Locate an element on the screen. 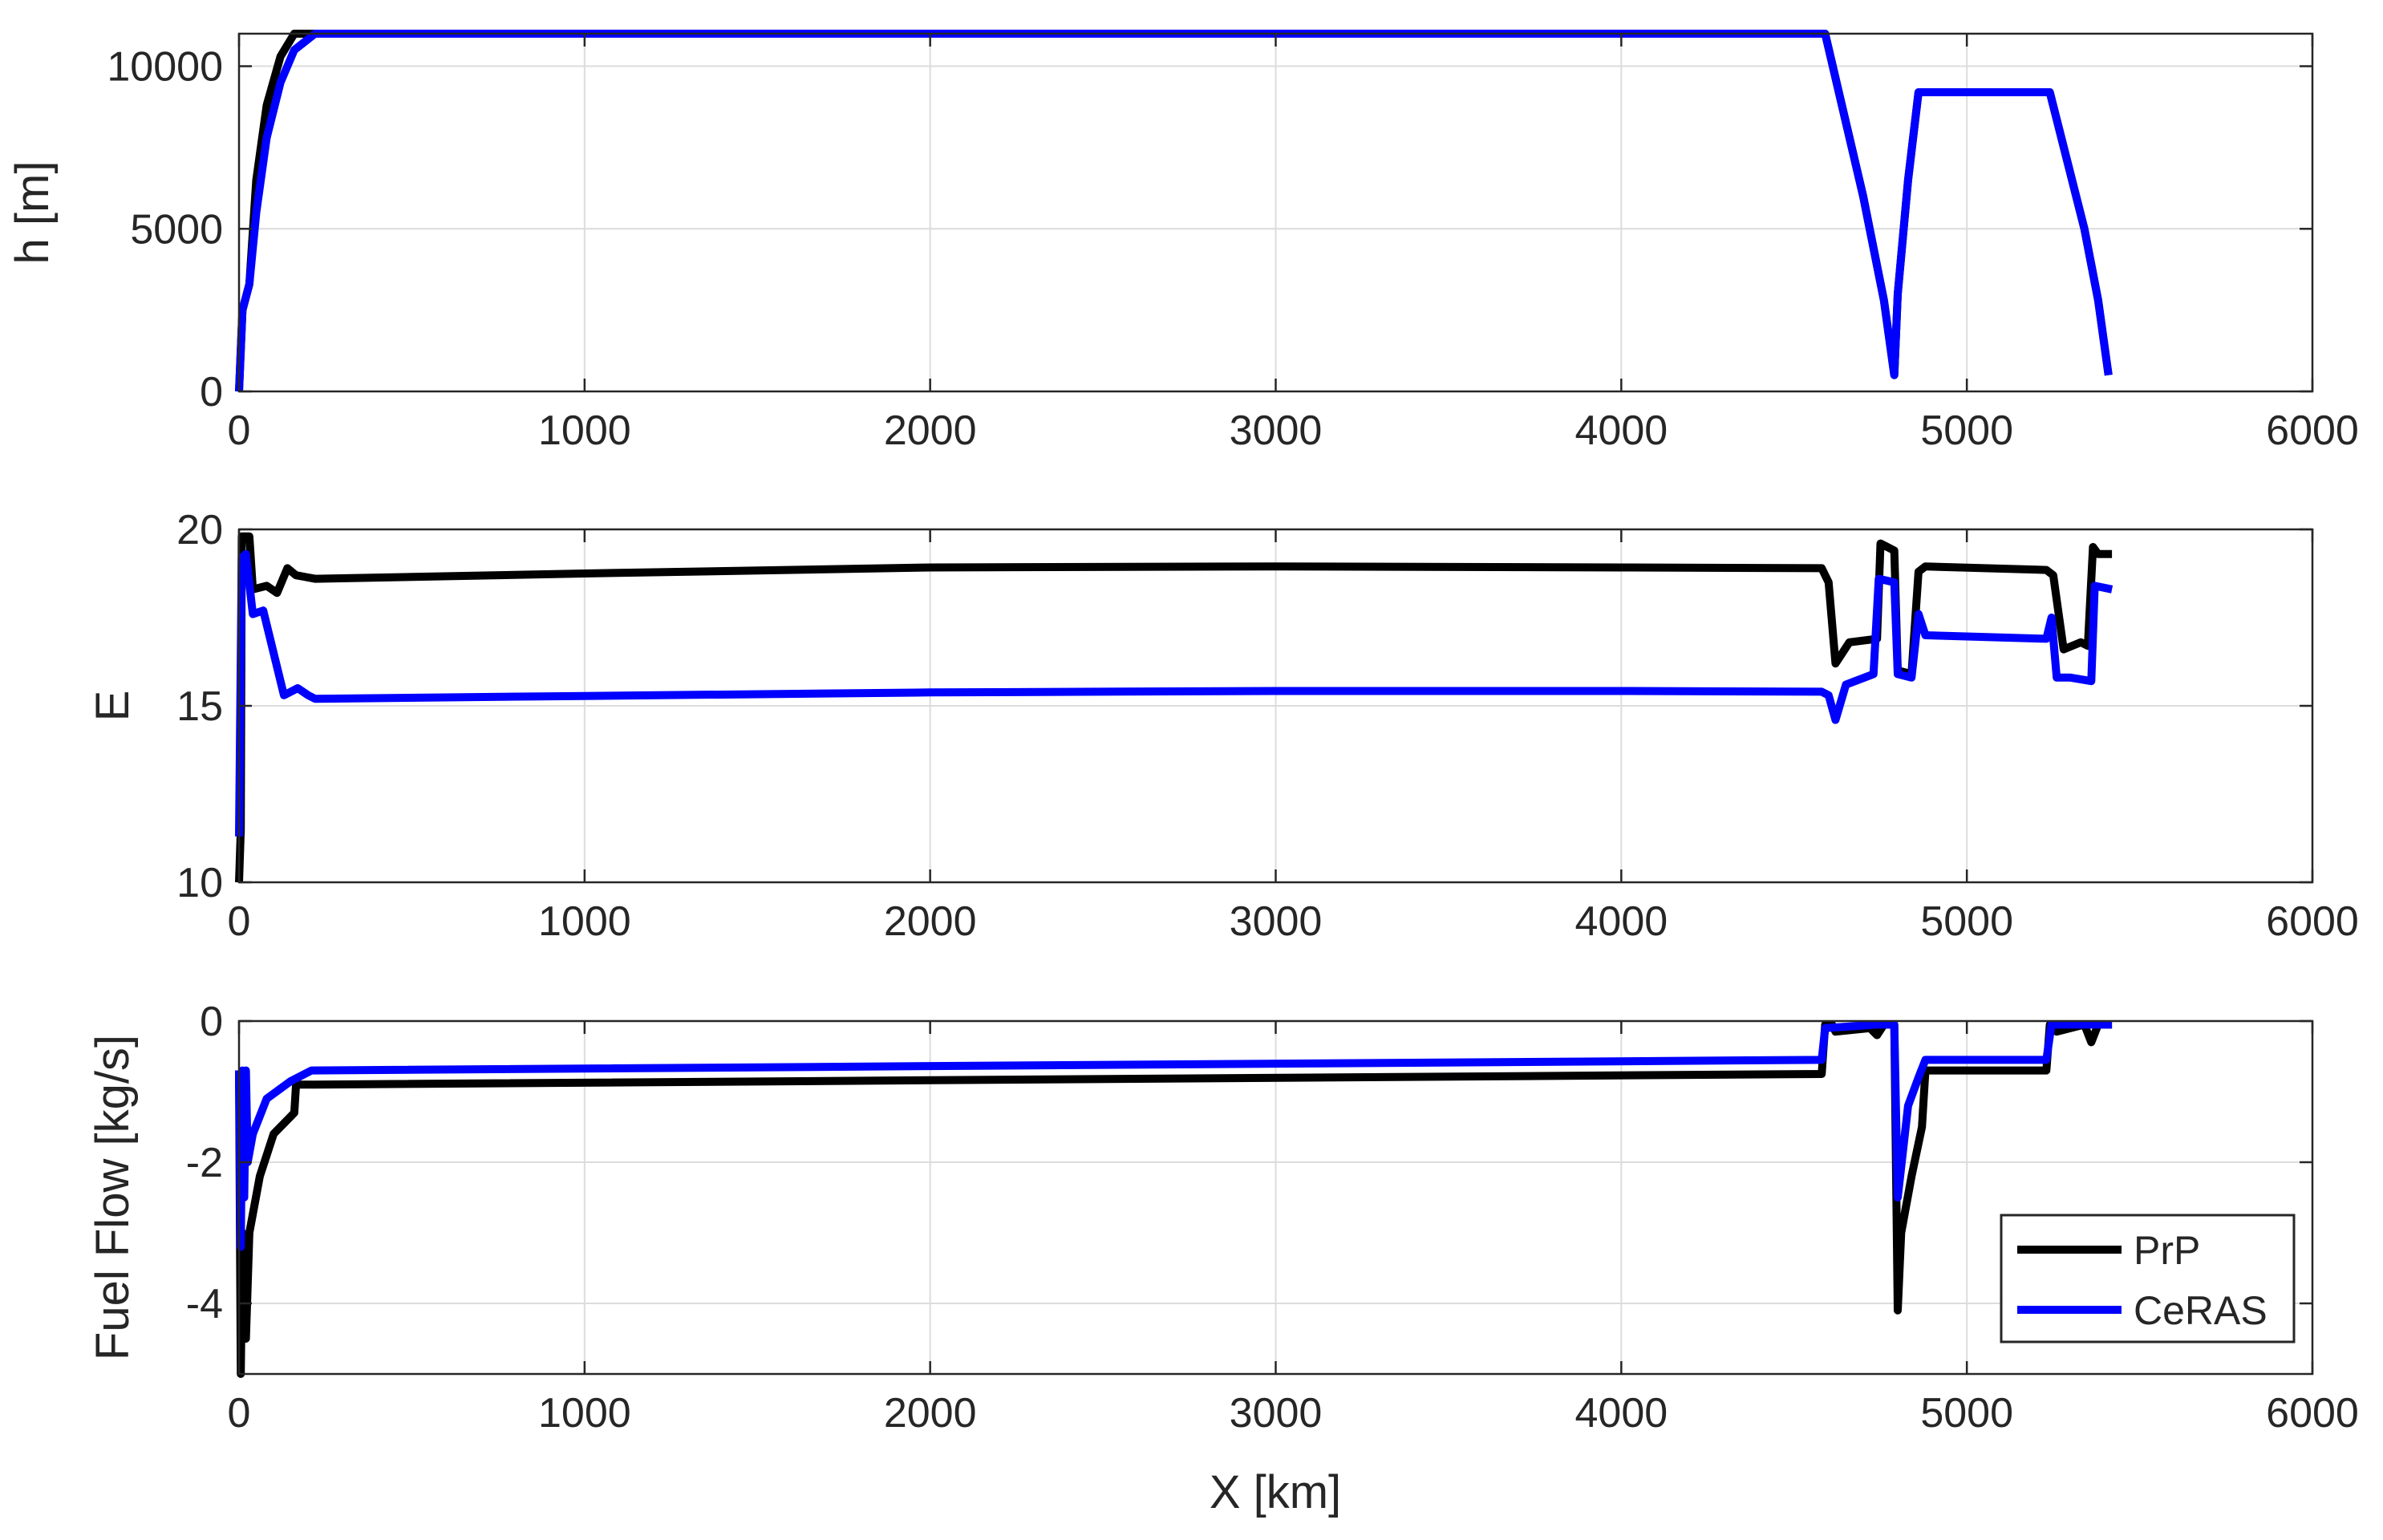 The image size is (2383, 1540). fuel-flow-x-tick-label: 5000 is located at coordinates (1966, 1413).